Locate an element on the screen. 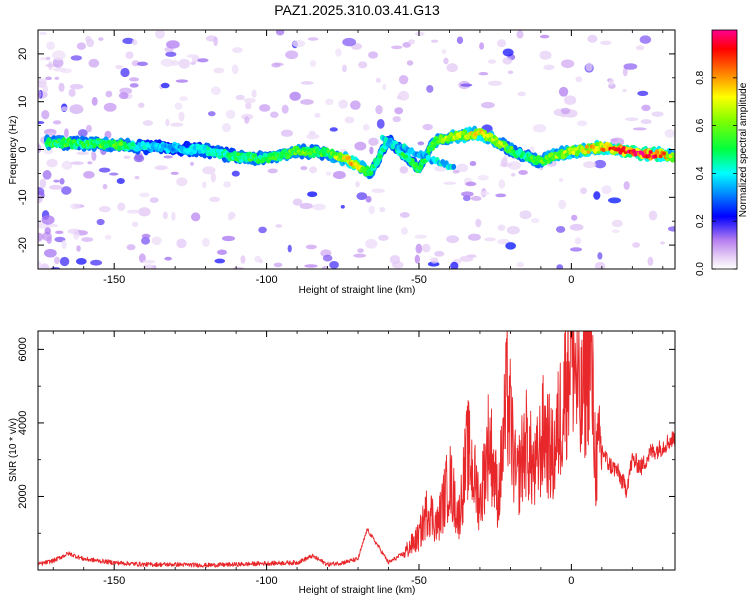  spectrogram-signal is located at coordinates (359, 152).